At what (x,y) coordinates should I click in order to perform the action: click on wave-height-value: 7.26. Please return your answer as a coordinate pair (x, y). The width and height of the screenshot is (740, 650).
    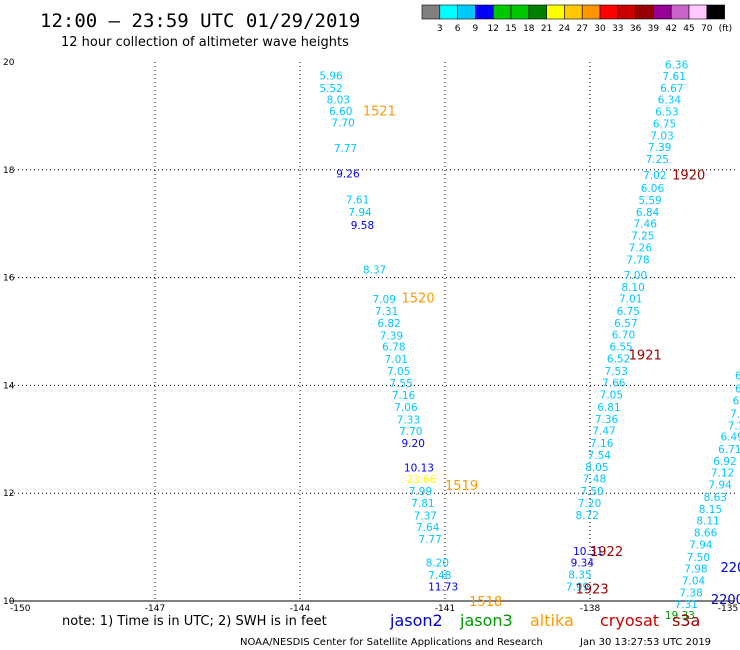
    Looking at the image, I should click on (641, 248).